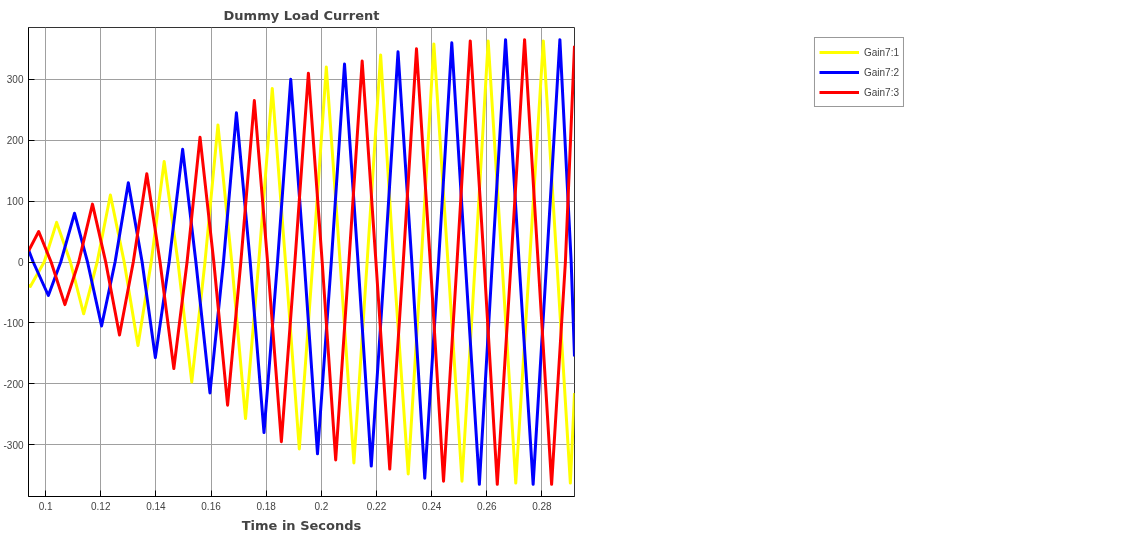 The width and height of the screenshot is (1144, 535). What do you see at coordinates (321, 506) in the screenshot?
I see `x-tick-label: 0.2` at bounding box center [321, 506].